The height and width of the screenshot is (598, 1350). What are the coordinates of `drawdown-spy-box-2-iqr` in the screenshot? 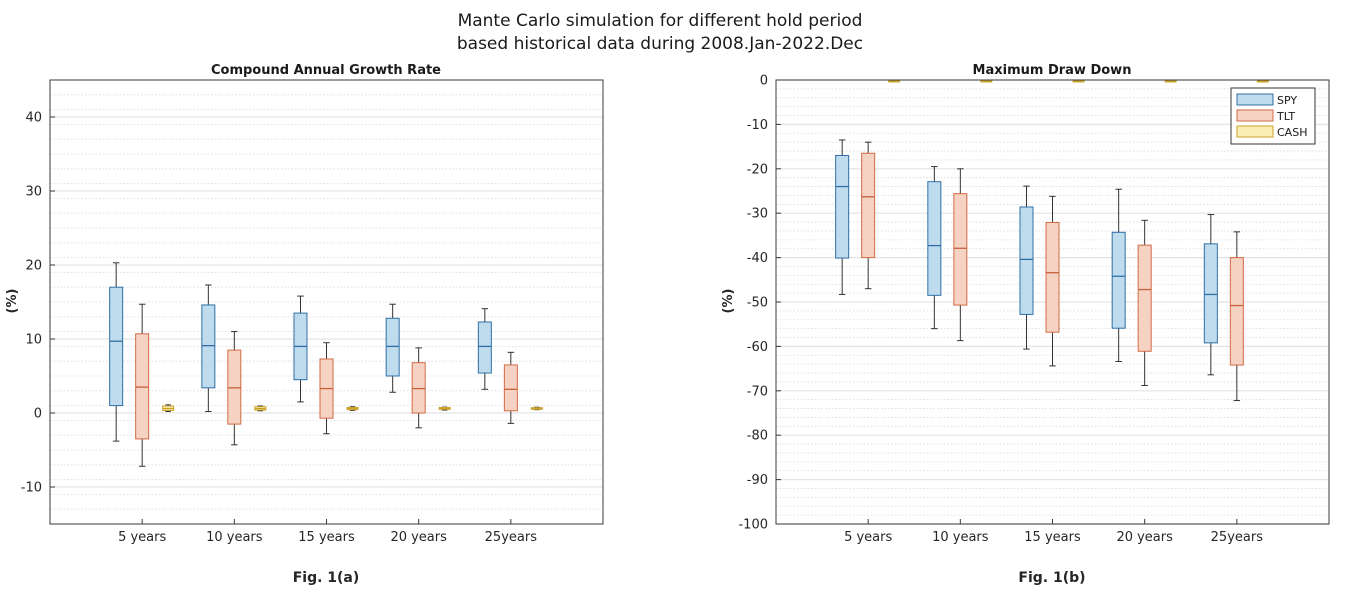 It's located at (934, 238).